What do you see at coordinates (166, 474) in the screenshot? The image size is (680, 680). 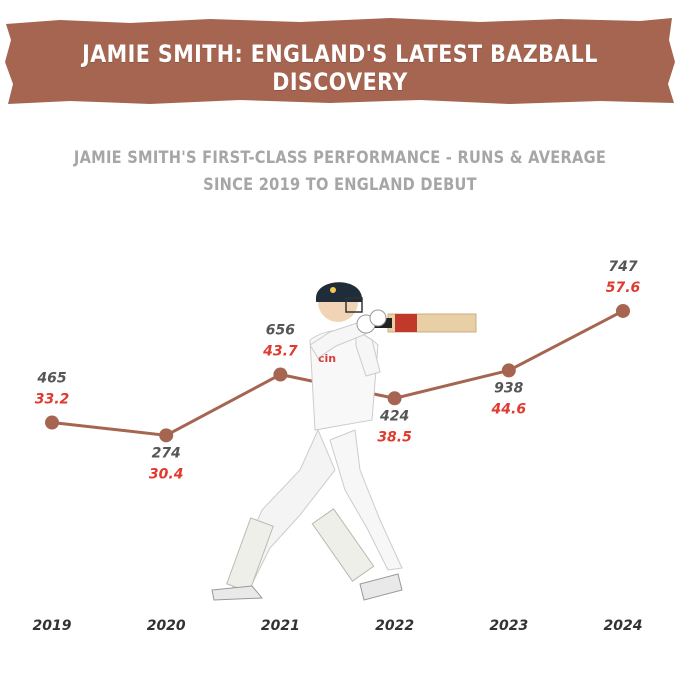 I see `average-label-2020: 30.4` at bounding box center [166, 474].